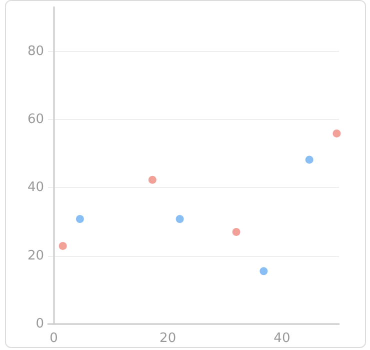 The image size is (370, 350). I want to click on x-tick-label: 40, so click(282, 338).